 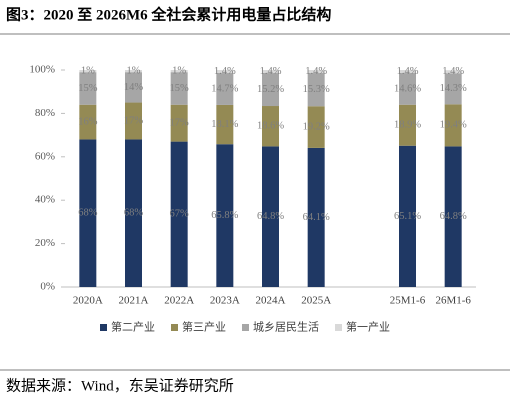 I want to click on y-tick-label: 0%, so click(x=47, y=287).